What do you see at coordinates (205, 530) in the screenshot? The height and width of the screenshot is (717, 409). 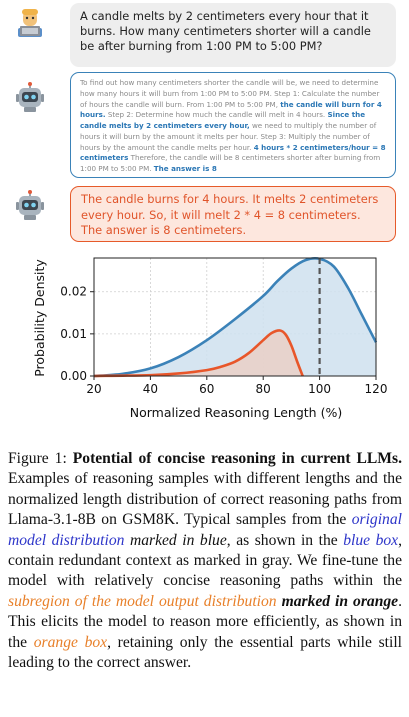 I see `caption-blue-phrase: original model distribution` at bounding box center [205, 530].